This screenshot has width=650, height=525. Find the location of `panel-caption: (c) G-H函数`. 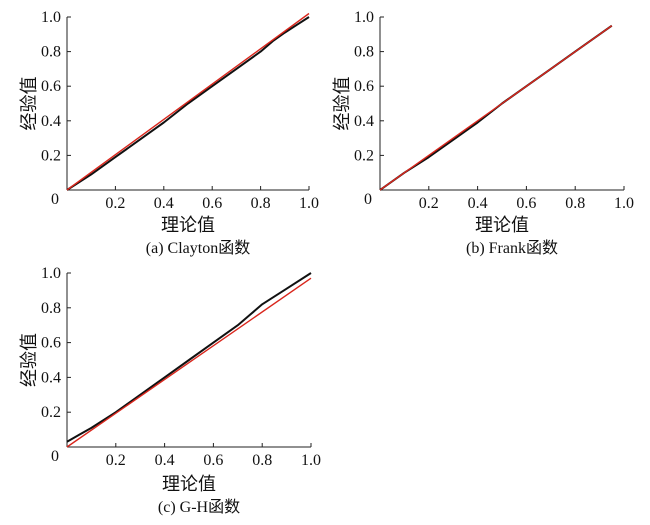

panel-caption: (c) G-H函数 is located at coordinates (199, 507).